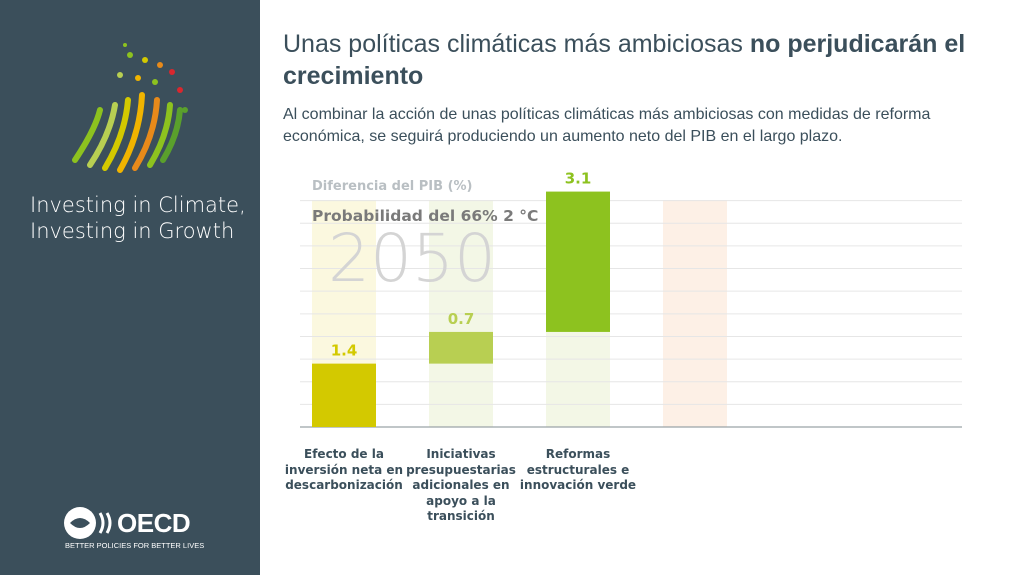  Describe the element at coordinates (130, 108) in the screenshot. I see `logo-graphic` at that location.